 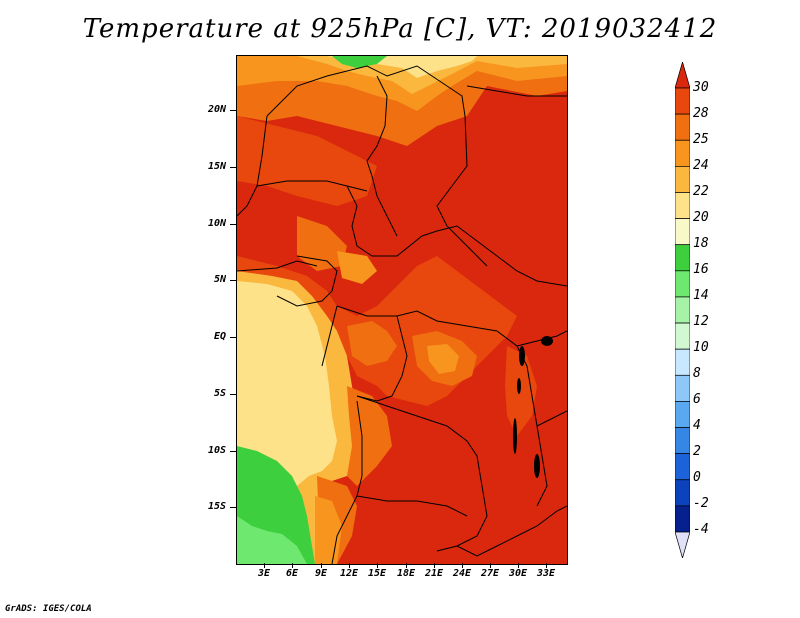 I want to click on colorbar-label-24: 24, so click(x=701, y=165).